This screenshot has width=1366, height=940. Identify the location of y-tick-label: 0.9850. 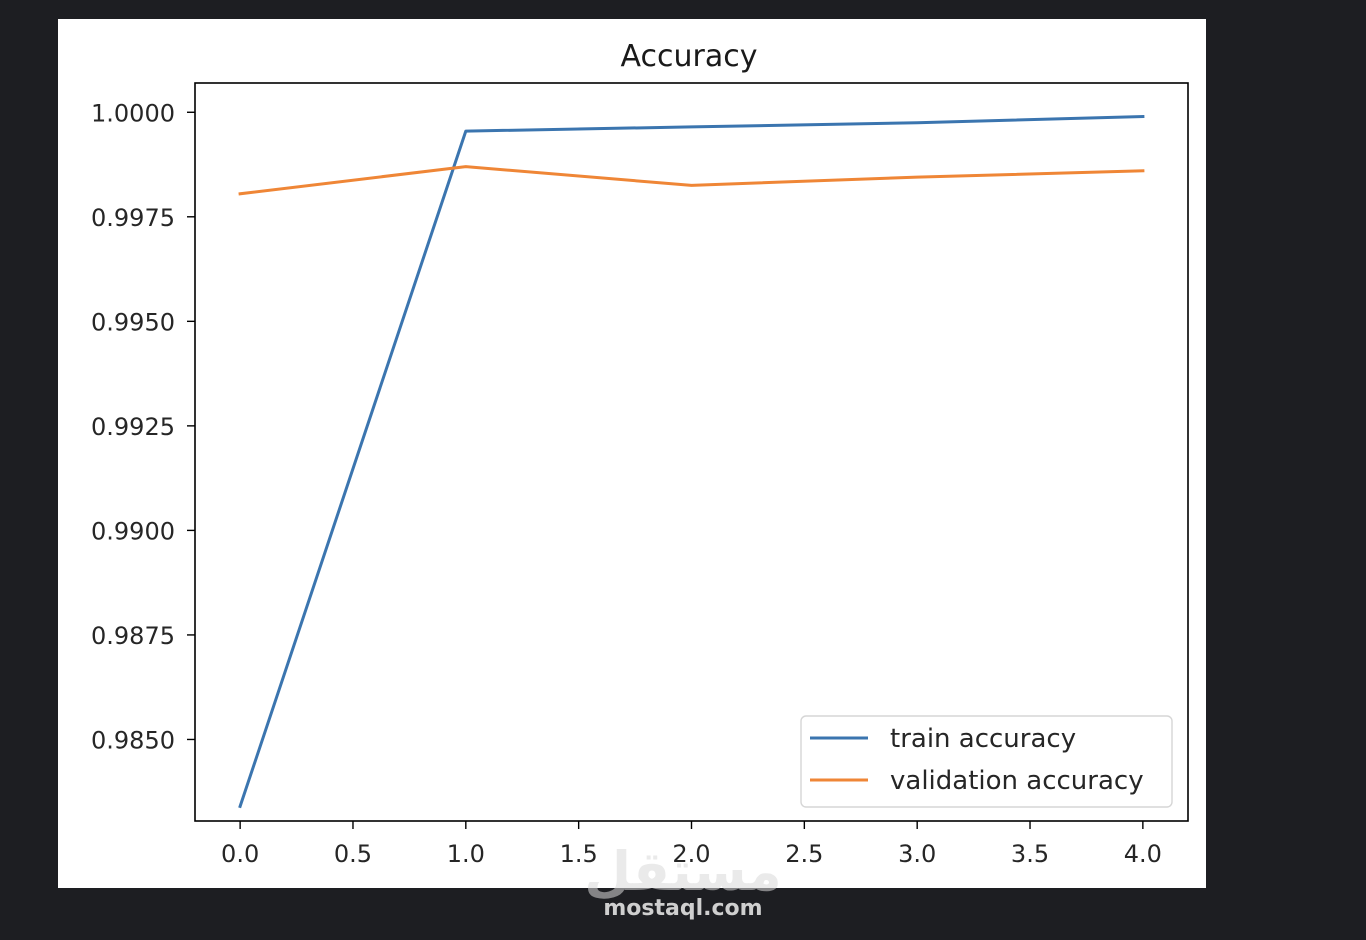
(133, 740).